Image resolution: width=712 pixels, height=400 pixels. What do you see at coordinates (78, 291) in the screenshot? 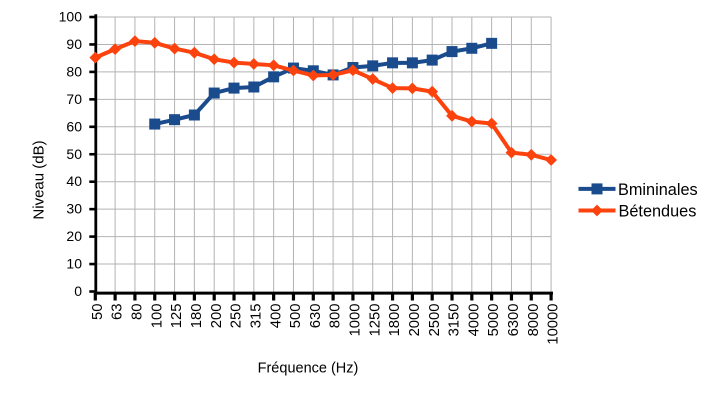
I see `svg-text: 0` at bounding box center [78, 291].